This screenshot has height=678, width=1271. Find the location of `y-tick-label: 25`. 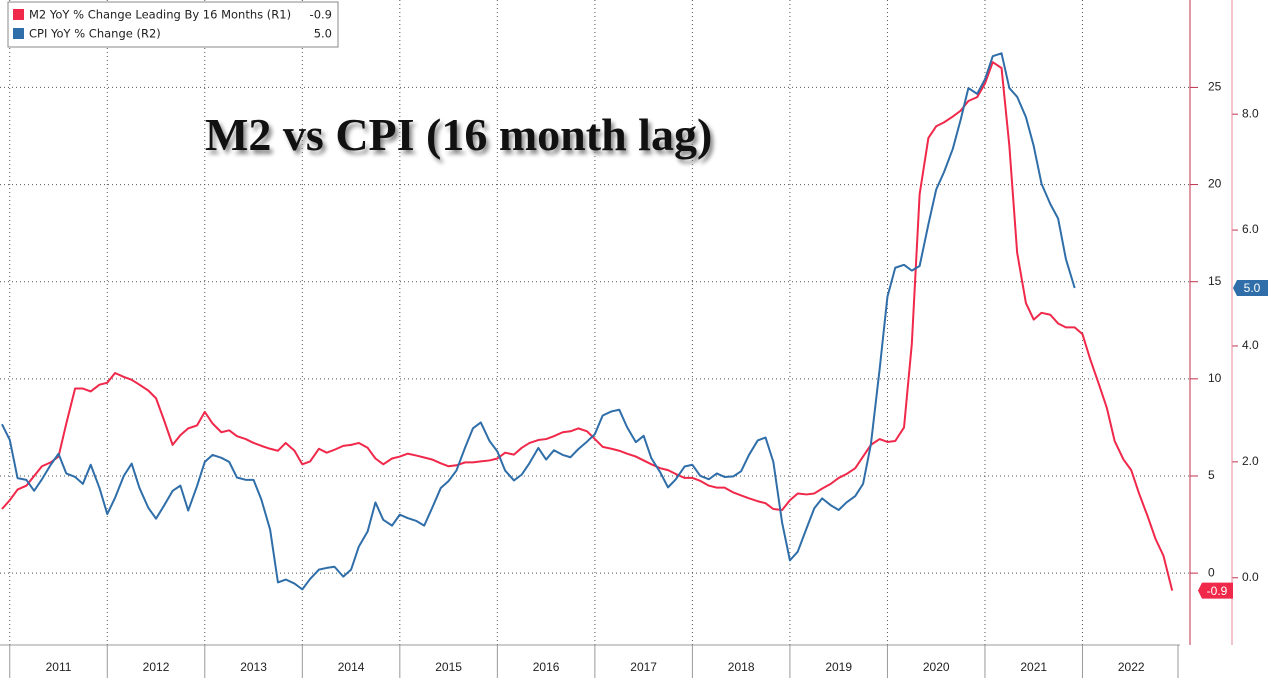

y-tick-label: 25 is located at coordinates (1215, 87).